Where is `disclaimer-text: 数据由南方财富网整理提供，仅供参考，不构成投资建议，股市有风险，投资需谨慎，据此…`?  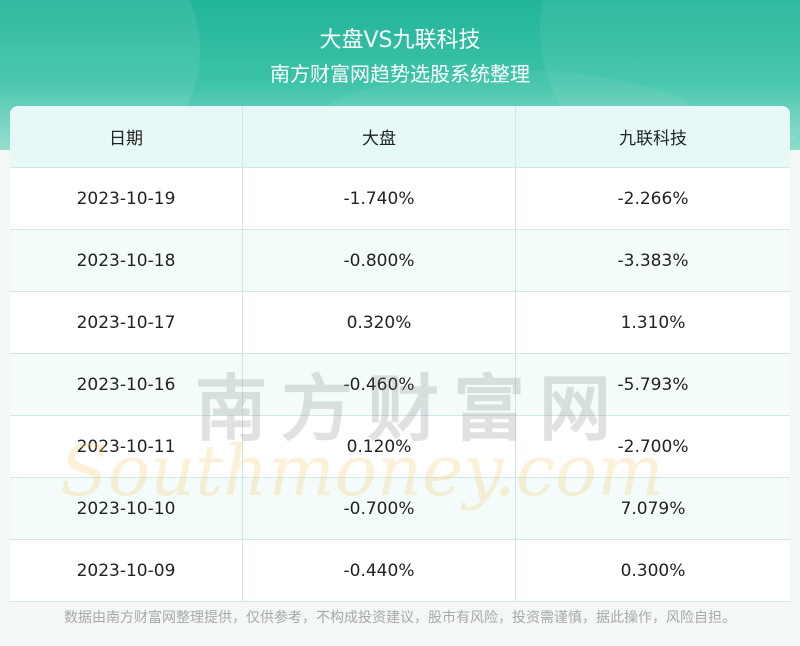 disclaimer-text: 数据由南方财富网整理提供，仅供参考，不构成投资建议，股市有风险，投资需谨慎，据此… is located at coordinates (400, 618).